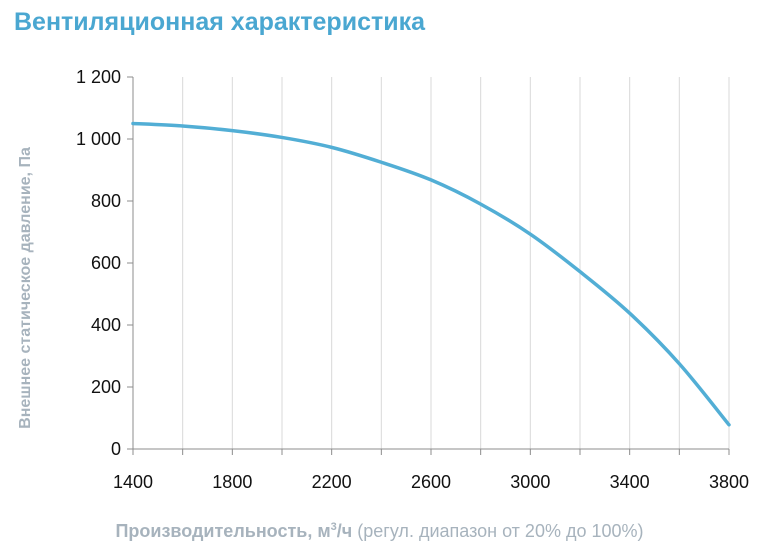 This screenshot has height=552, width=759. I want to click on x-tick-labels: 1400 1800 2200 2600 3000 3400 3800, so click(431, 482).